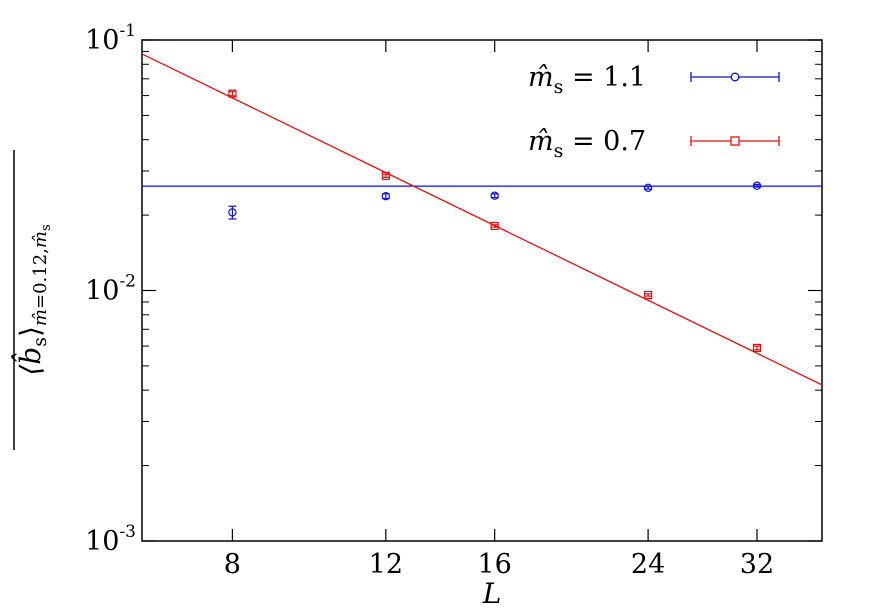  I want to click on legend-label: m̂s = 0.7, so click(587, 144).